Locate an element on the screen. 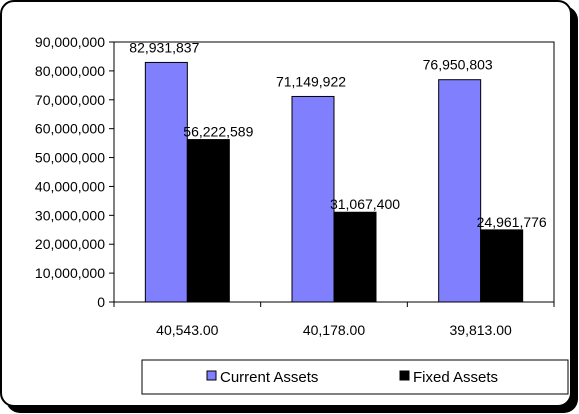  data-label: 24,961,776 is located at coordinates (512, 222).